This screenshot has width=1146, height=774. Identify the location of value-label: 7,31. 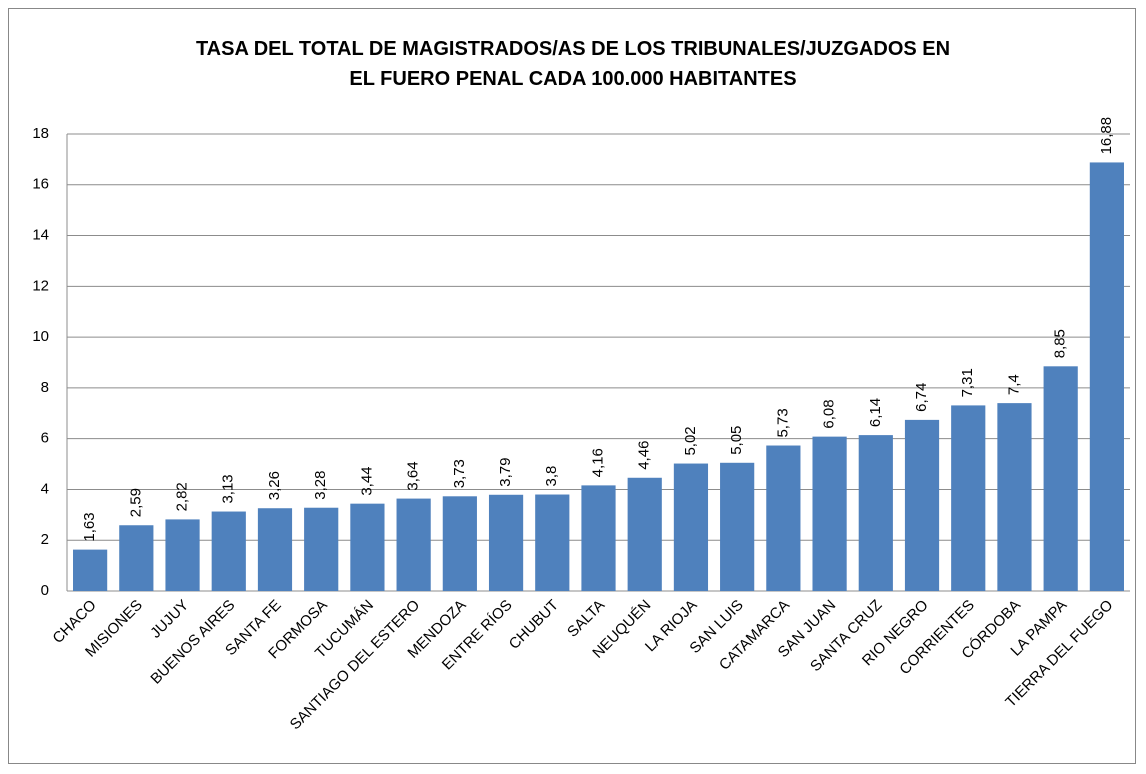
(967, 382).